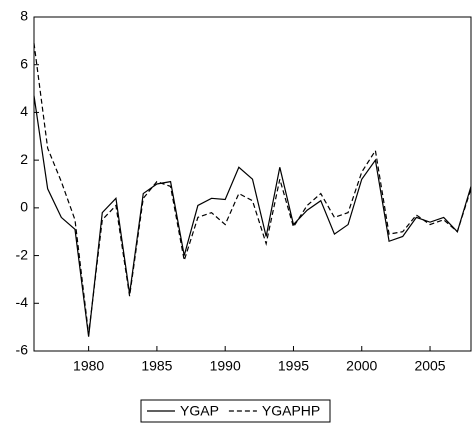  Describe the element at coordinates (22, 254) in the screenshot. I see `y-tick-label: -2` at that location.